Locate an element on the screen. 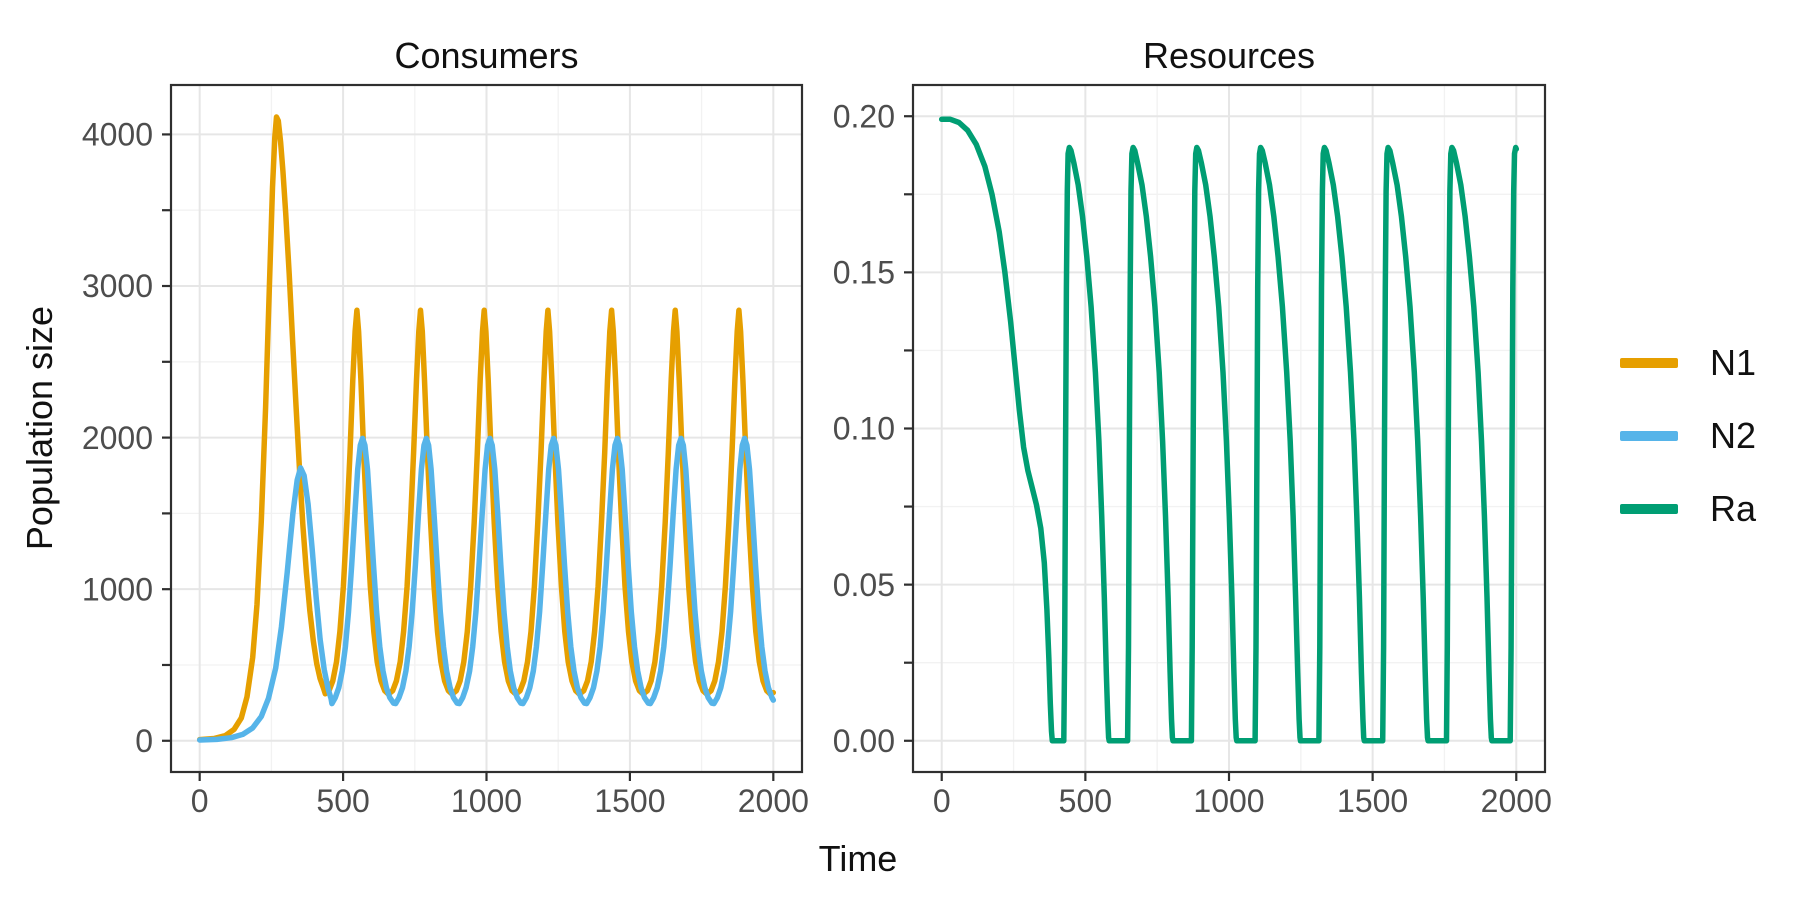 Image resolution: width=1800 pixels, height=900 pixels. y-tick-label: 0.05 is located at coordinates (864, 585).